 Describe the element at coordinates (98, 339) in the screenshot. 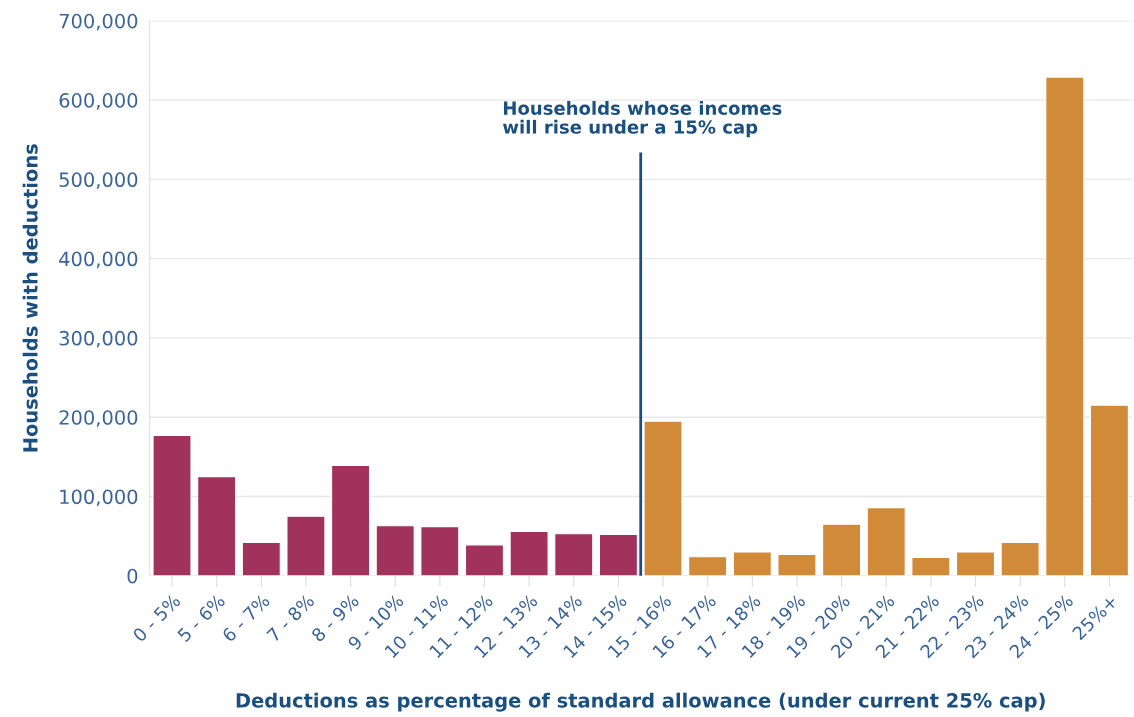

I see `y-tick-label: 300,000` at that location.